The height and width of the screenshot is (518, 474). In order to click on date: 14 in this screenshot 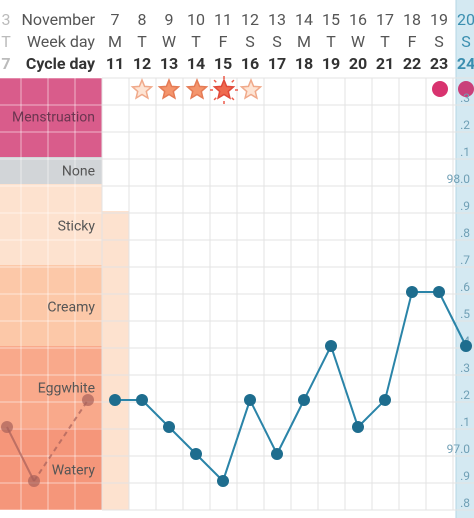, I will do `click(304, 19)`.